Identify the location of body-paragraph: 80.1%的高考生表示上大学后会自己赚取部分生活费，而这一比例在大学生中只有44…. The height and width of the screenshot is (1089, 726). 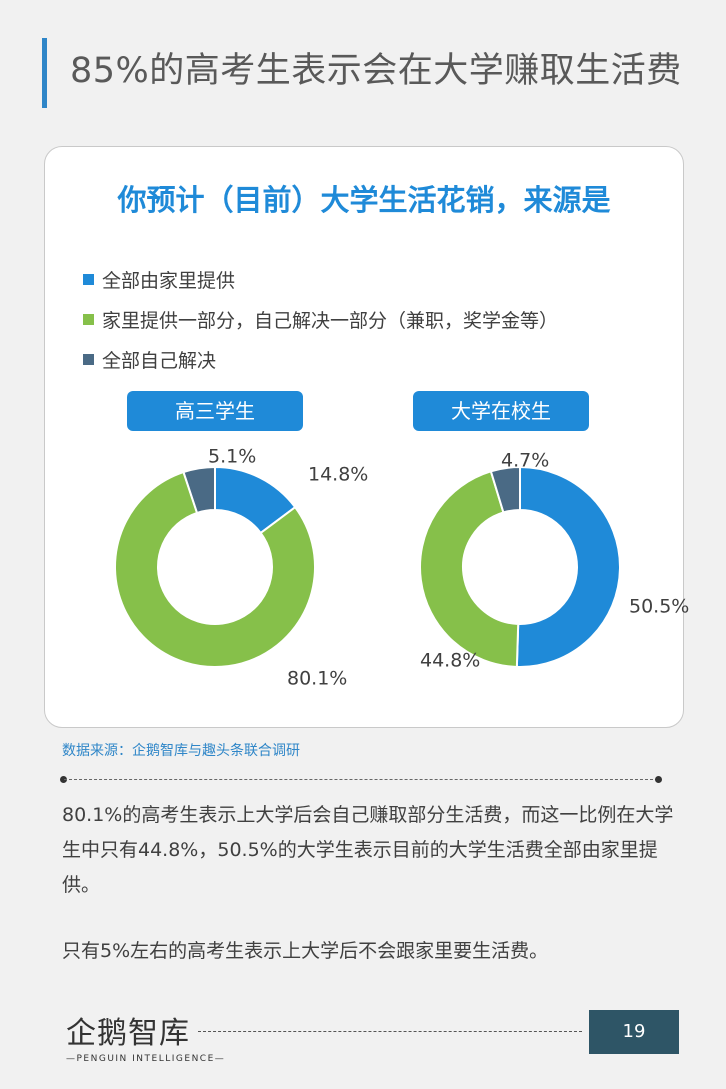
(368, 850).